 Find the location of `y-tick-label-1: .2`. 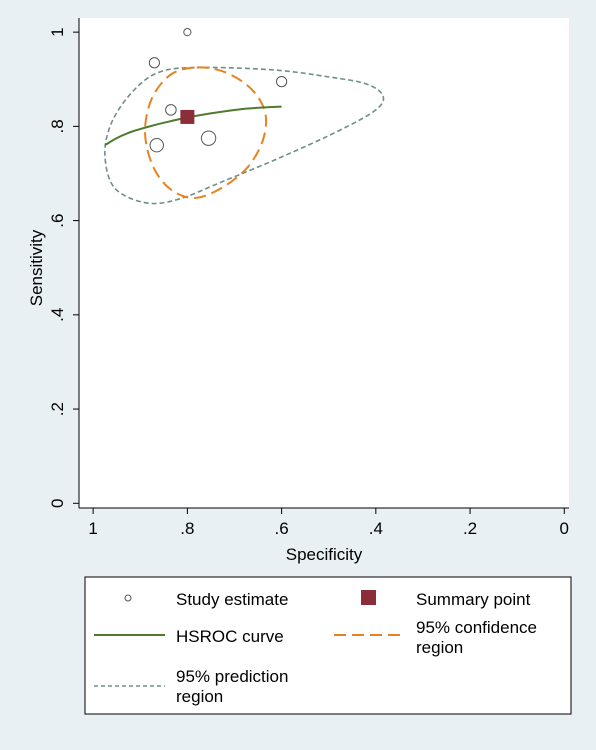

y-tick-label-1: .2 is located at coordinates (57, 409).